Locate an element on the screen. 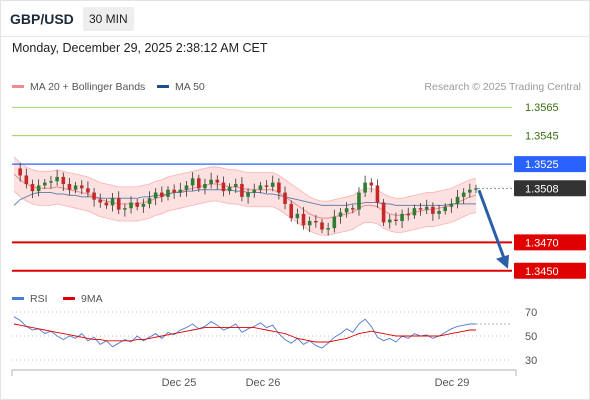 This screenshot has height=400, width=590. level-value-text: 1.3470 is located at coordinates (542, 243).